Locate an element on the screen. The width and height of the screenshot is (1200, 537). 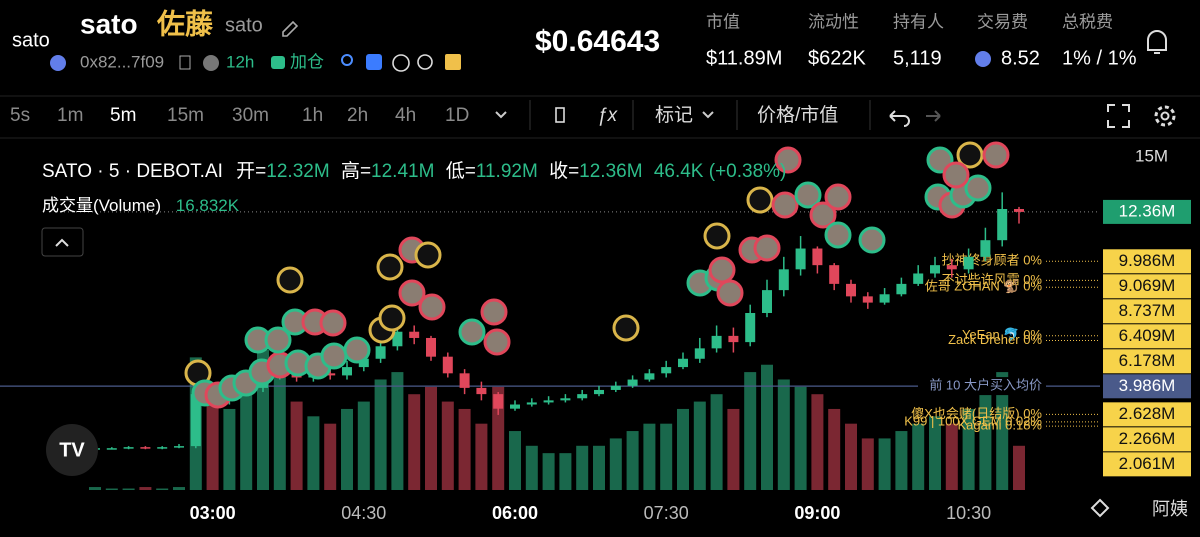
interval: 1m is located at coordinates (70, 115).